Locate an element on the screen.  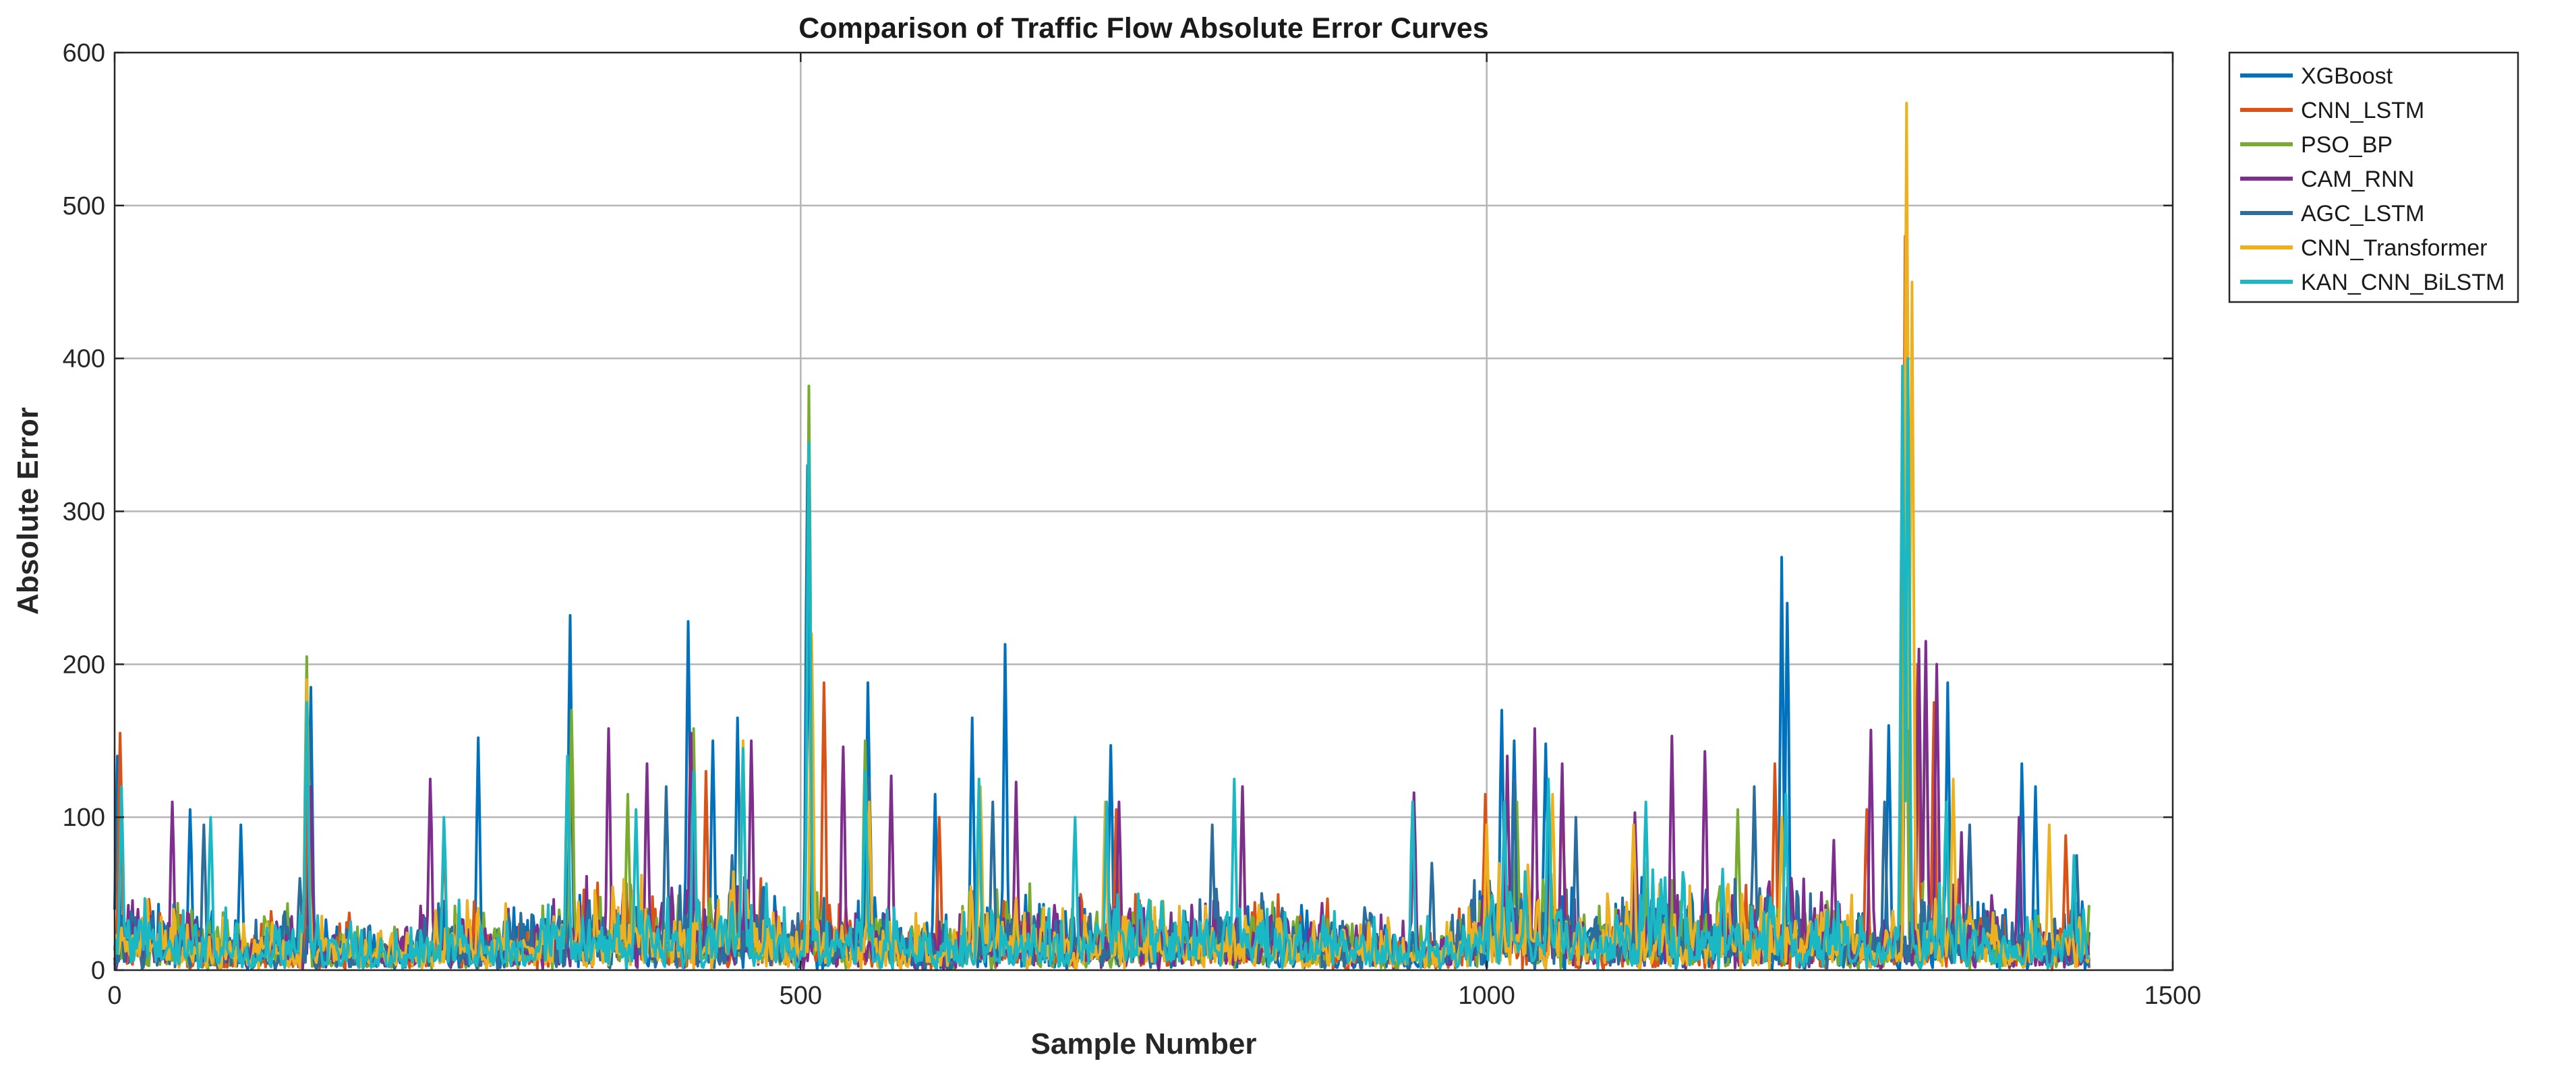
y-tick-label: 0 is located at coordinates (98, 971).